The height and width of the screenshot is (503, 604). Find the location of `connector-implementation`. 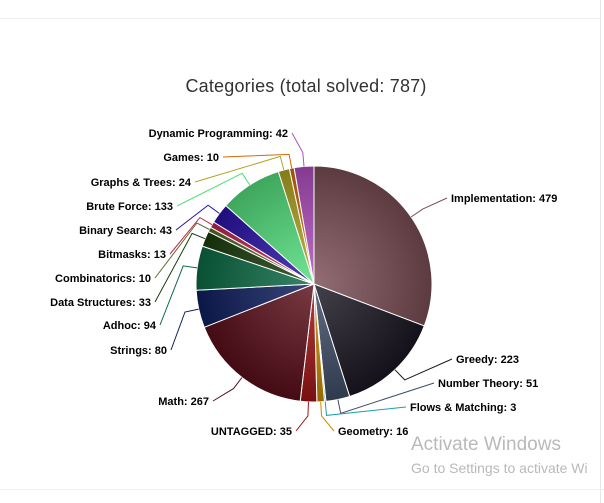

connector-implementation is located at coordinates (429, 207).